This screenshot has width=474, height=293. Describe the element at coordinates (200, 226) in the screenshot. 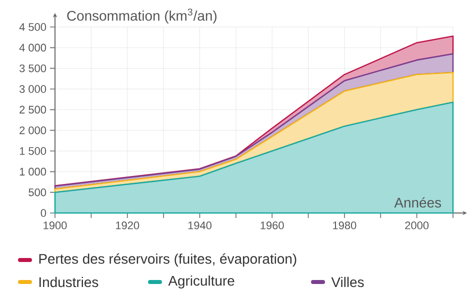

I see `x-tick-label: 1940` at that location.